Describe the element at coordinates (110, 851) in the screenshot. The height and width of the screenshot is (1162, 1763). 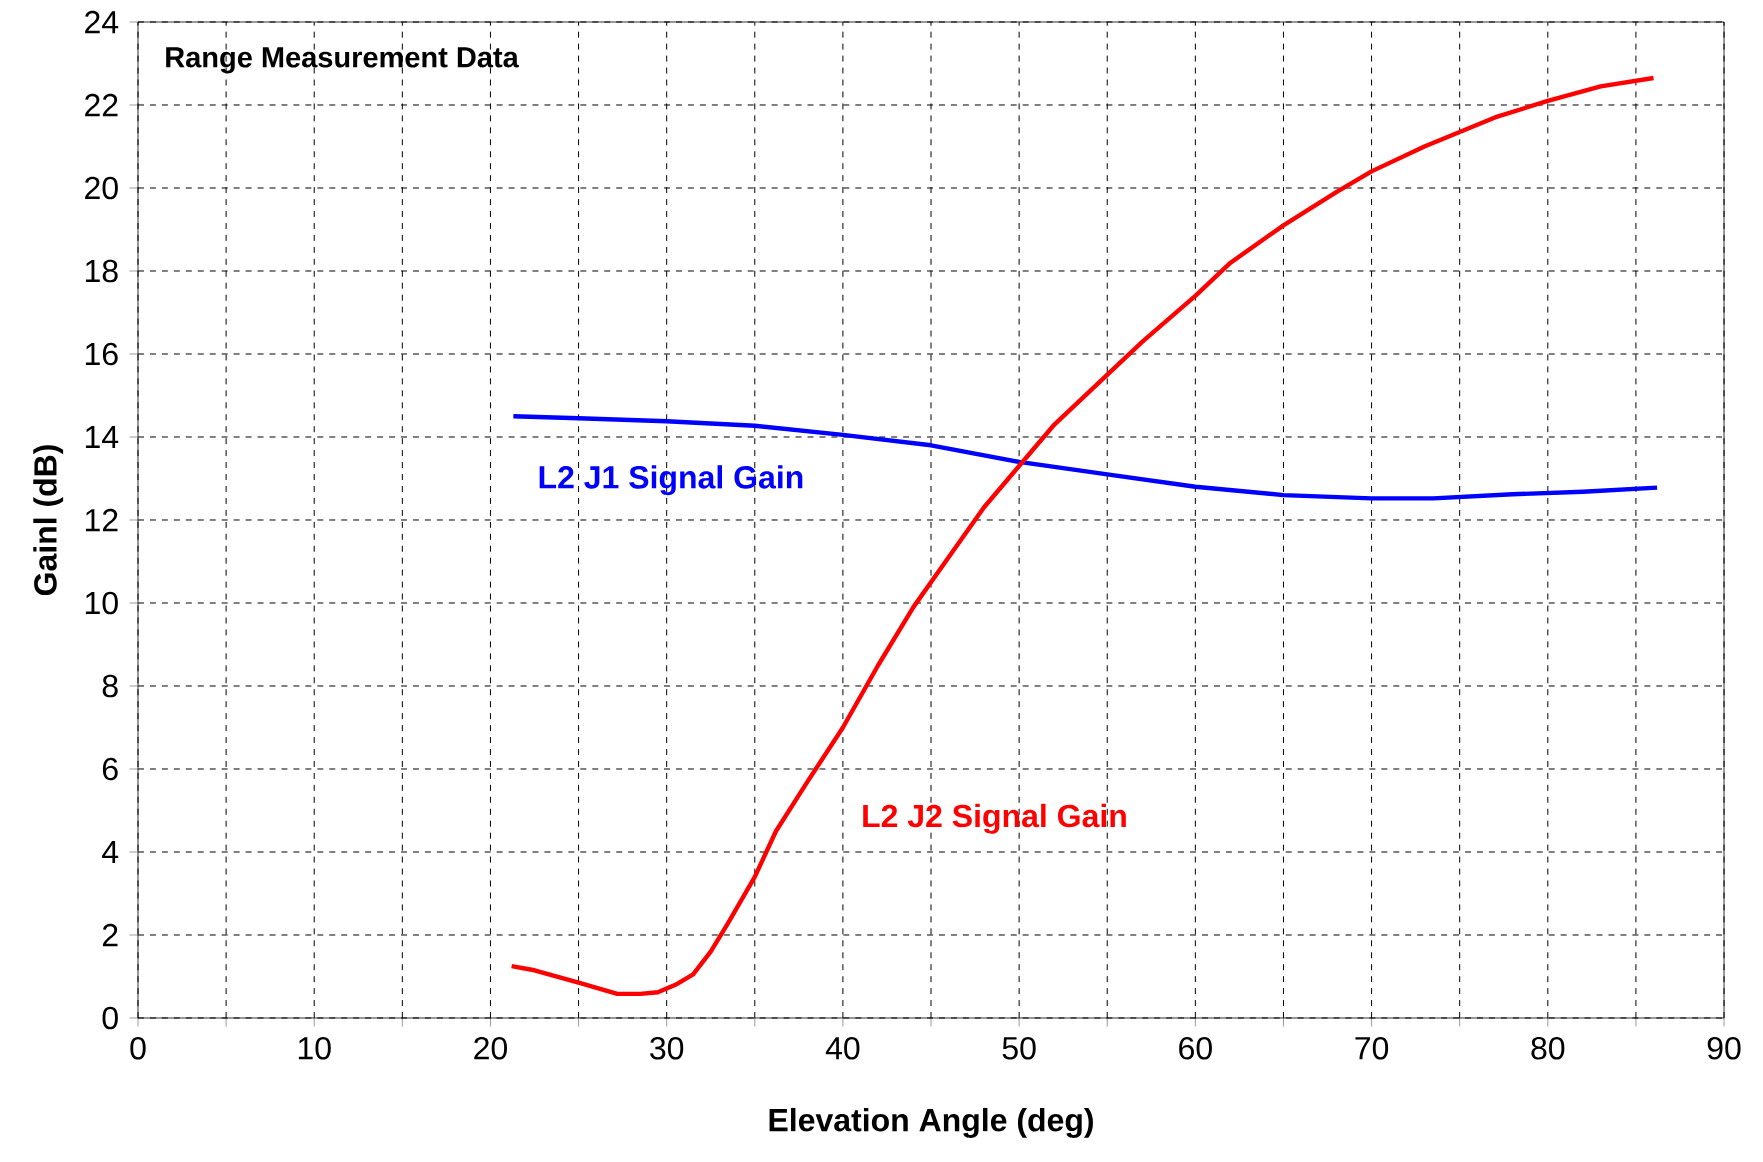
I see `y-tick-label: 4` at that location.